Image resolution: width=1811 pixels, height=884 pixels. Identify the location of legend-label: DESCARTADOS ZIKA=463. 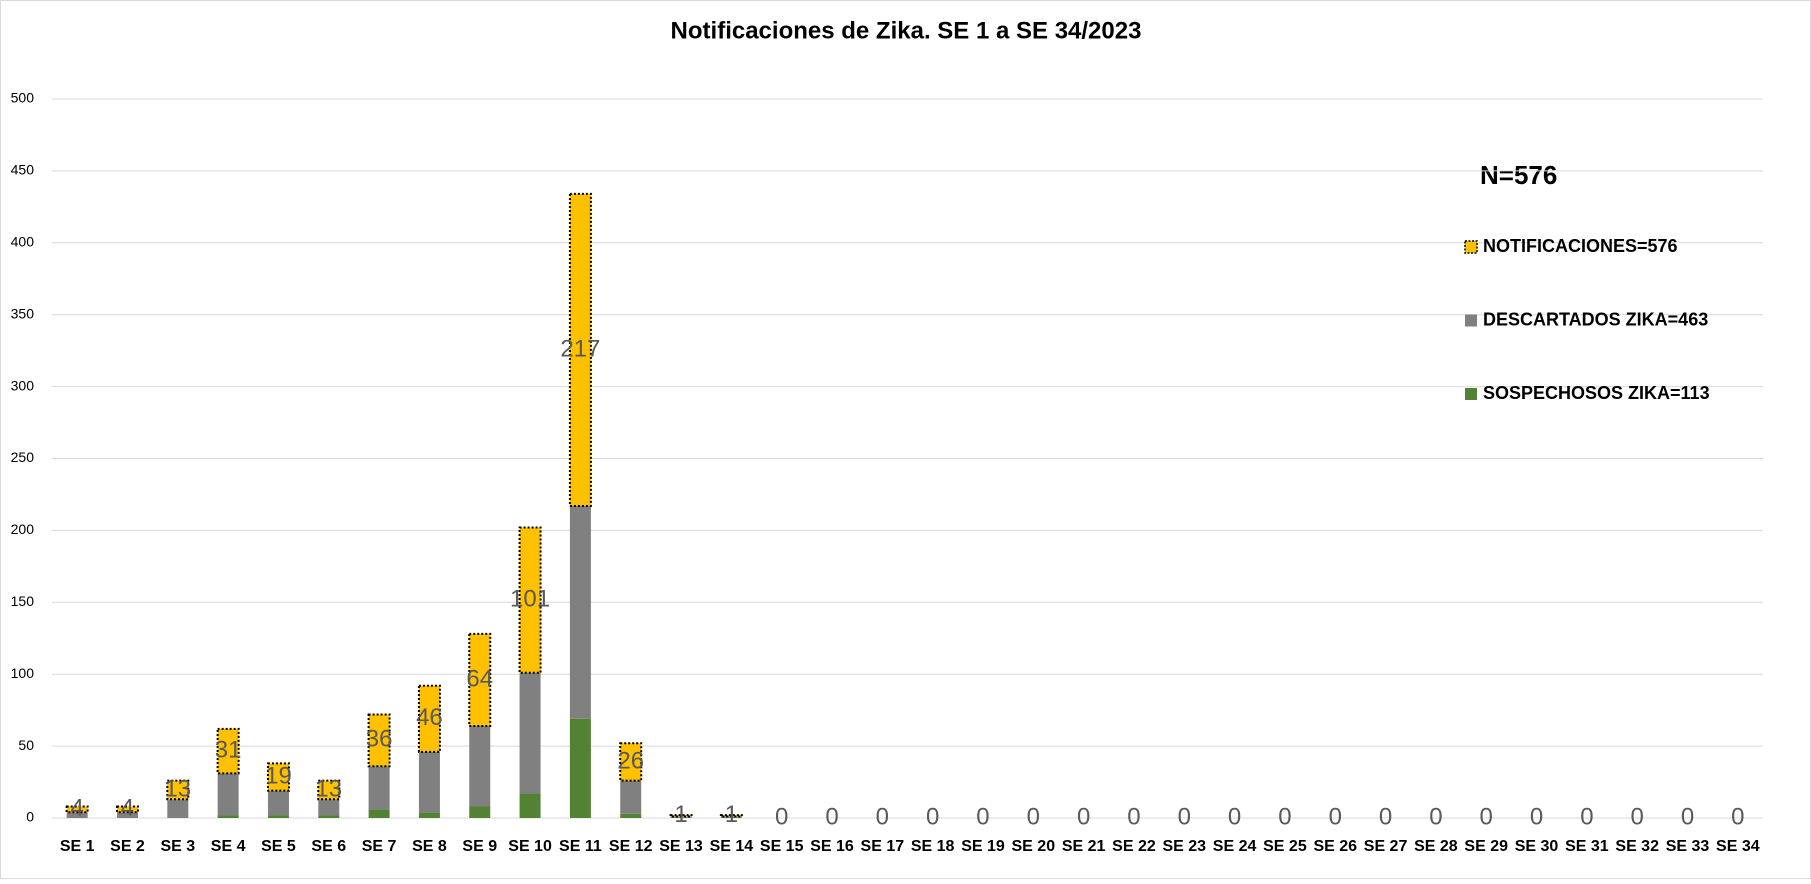
(1595, 319).